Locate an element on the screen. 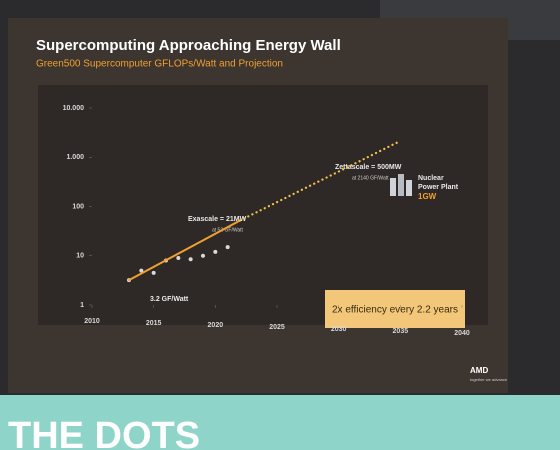 This screenshot has width=560, height=450. annotation: Power Plant is located at coordinates (438, 187).